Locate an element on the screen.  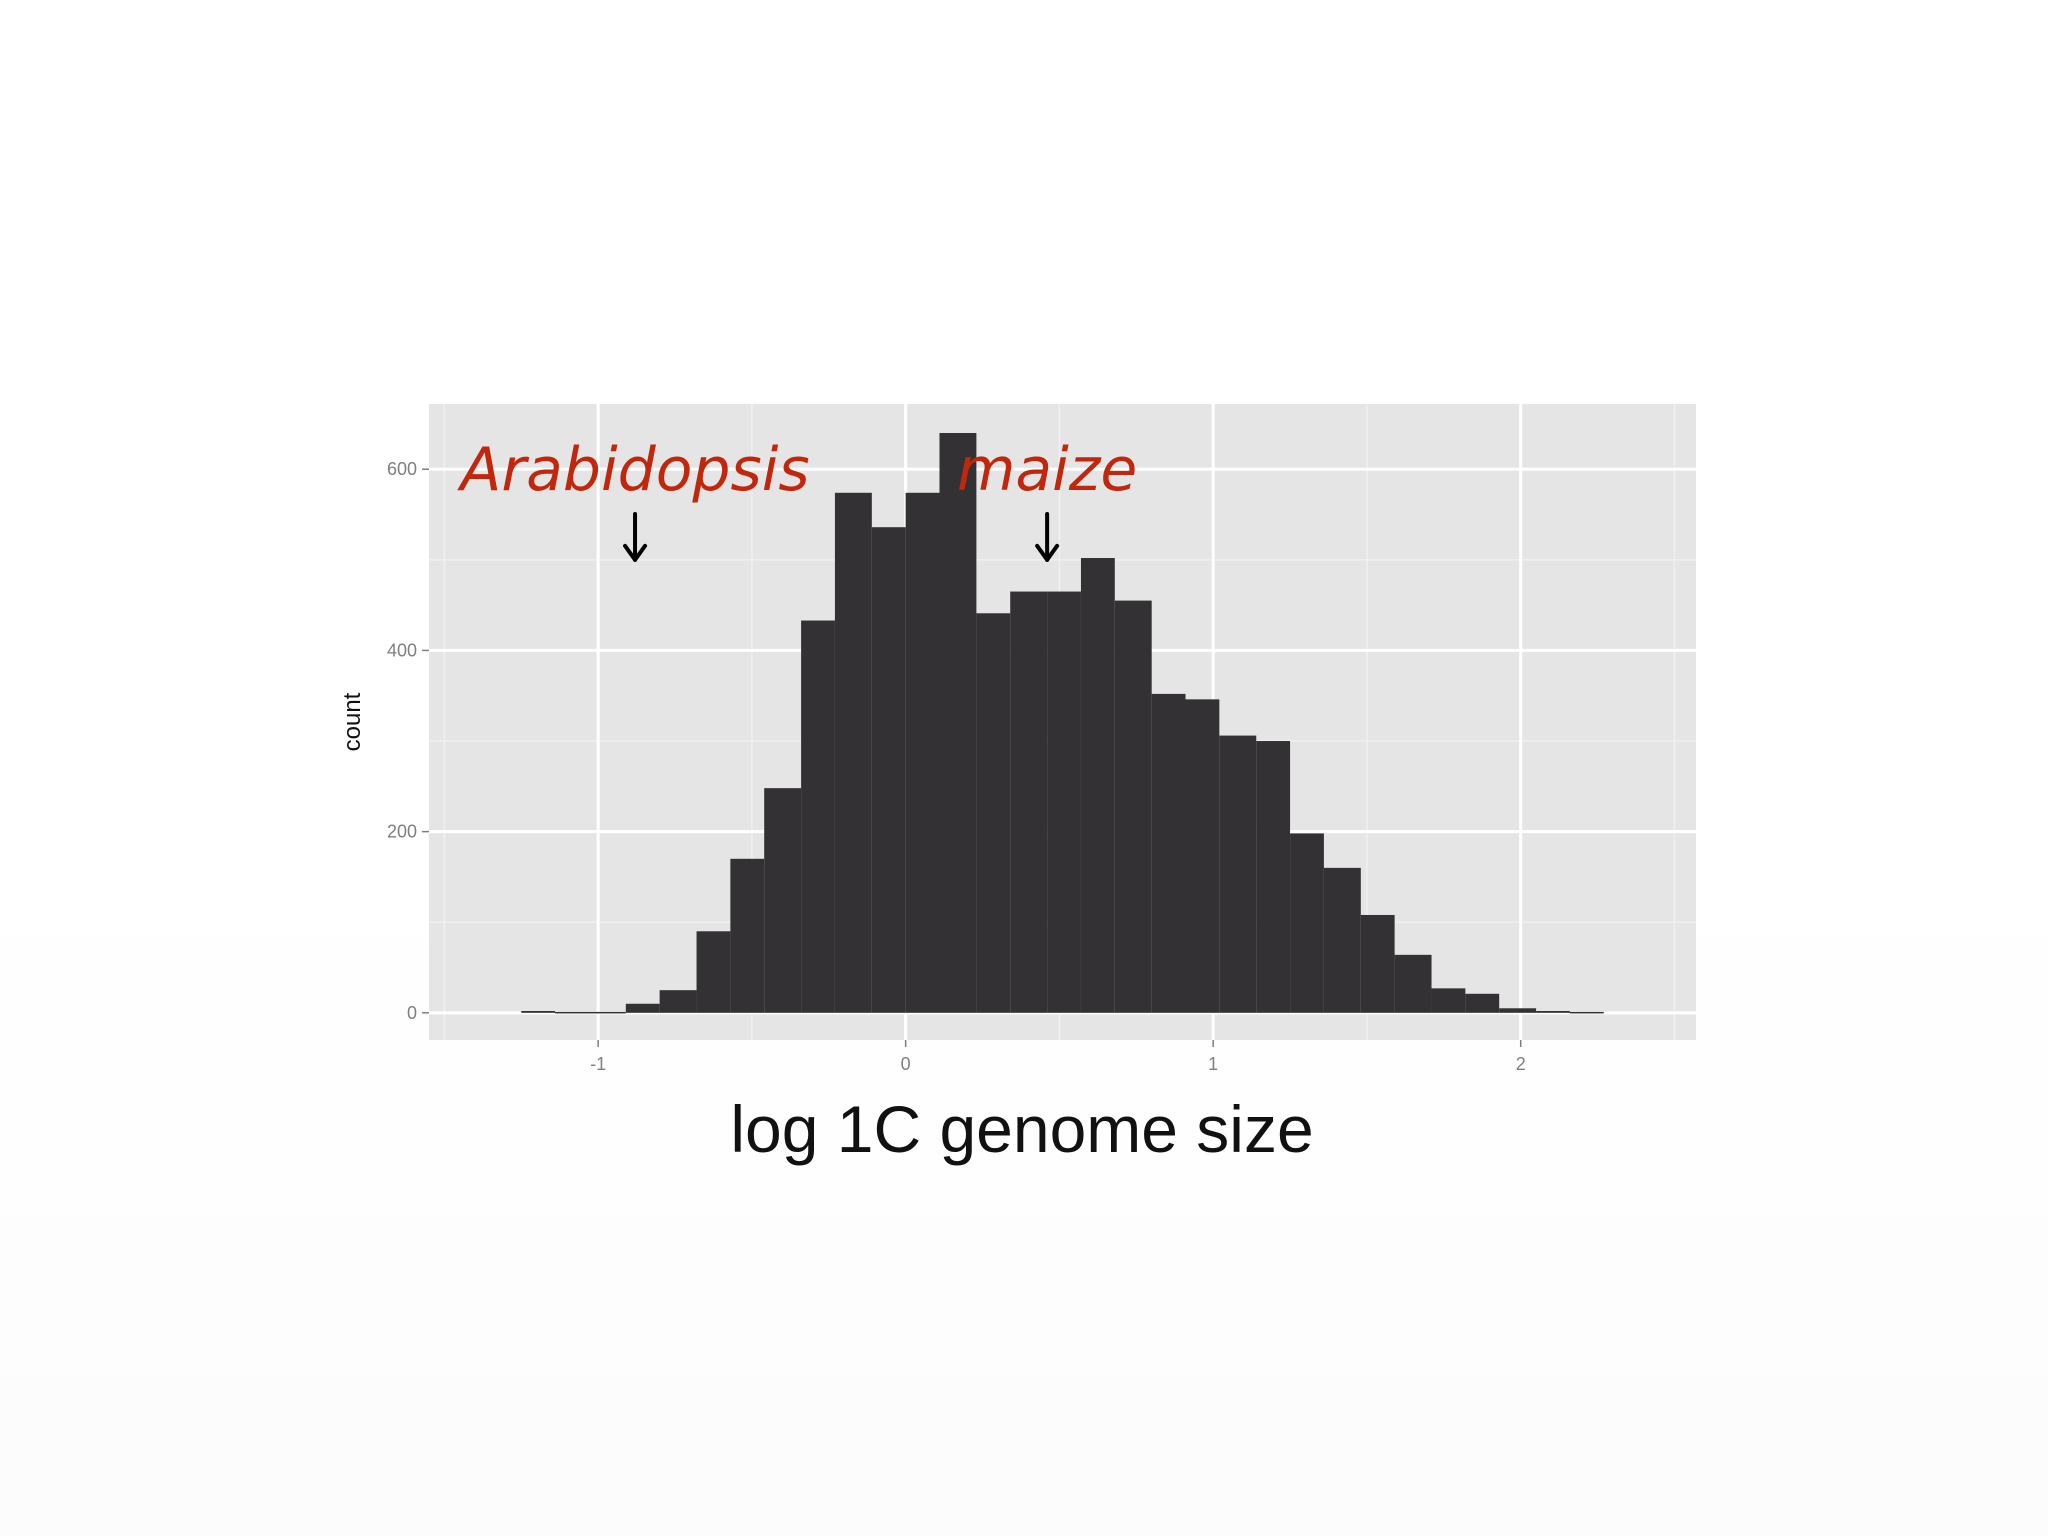
y-tick-label: 0 is located at coordinates (412, 1013).